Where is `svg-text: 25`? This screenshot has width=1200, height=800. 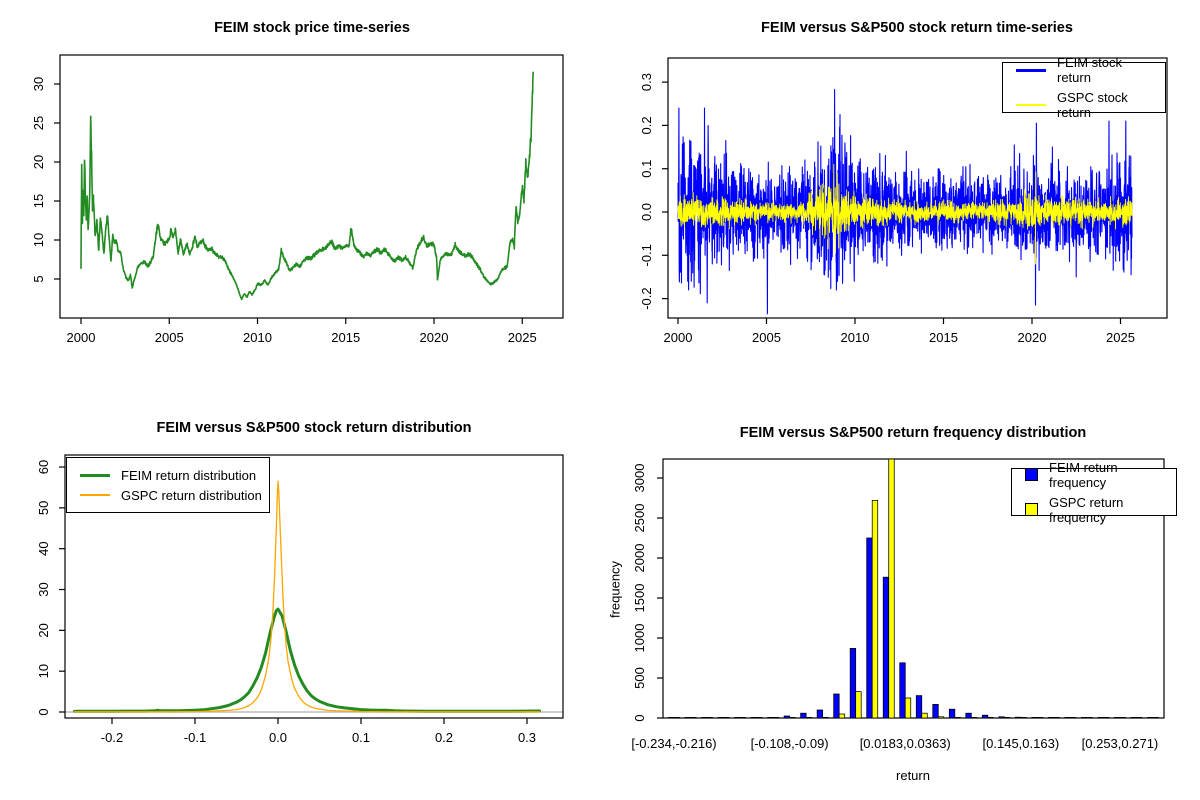 svg-text: 25 is located at coordinates (38, 123).